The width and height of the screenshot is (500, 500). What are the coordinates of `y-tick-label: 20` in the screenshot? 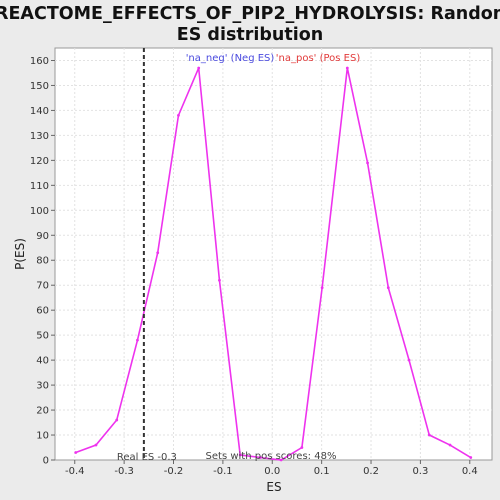 It's located at (42, 411).